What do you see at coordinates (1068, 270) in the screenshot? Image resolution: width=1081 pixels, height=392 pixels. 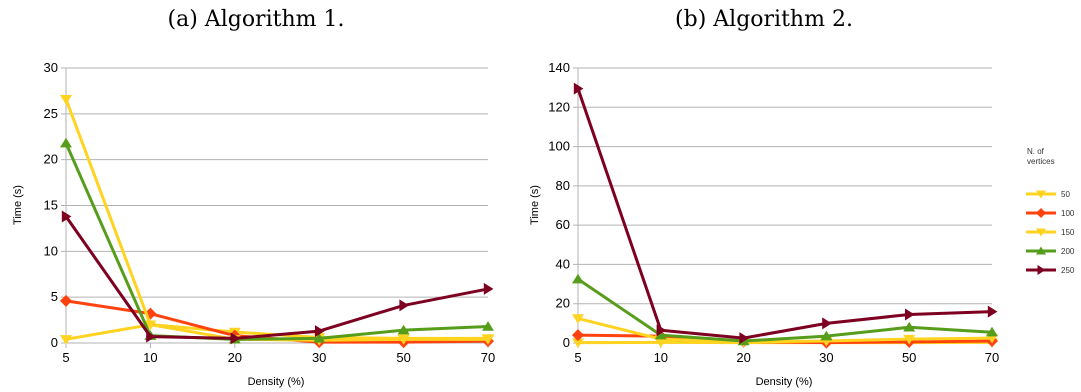 I see `legend-label-250: 250` at bounding box center [1068, 270].